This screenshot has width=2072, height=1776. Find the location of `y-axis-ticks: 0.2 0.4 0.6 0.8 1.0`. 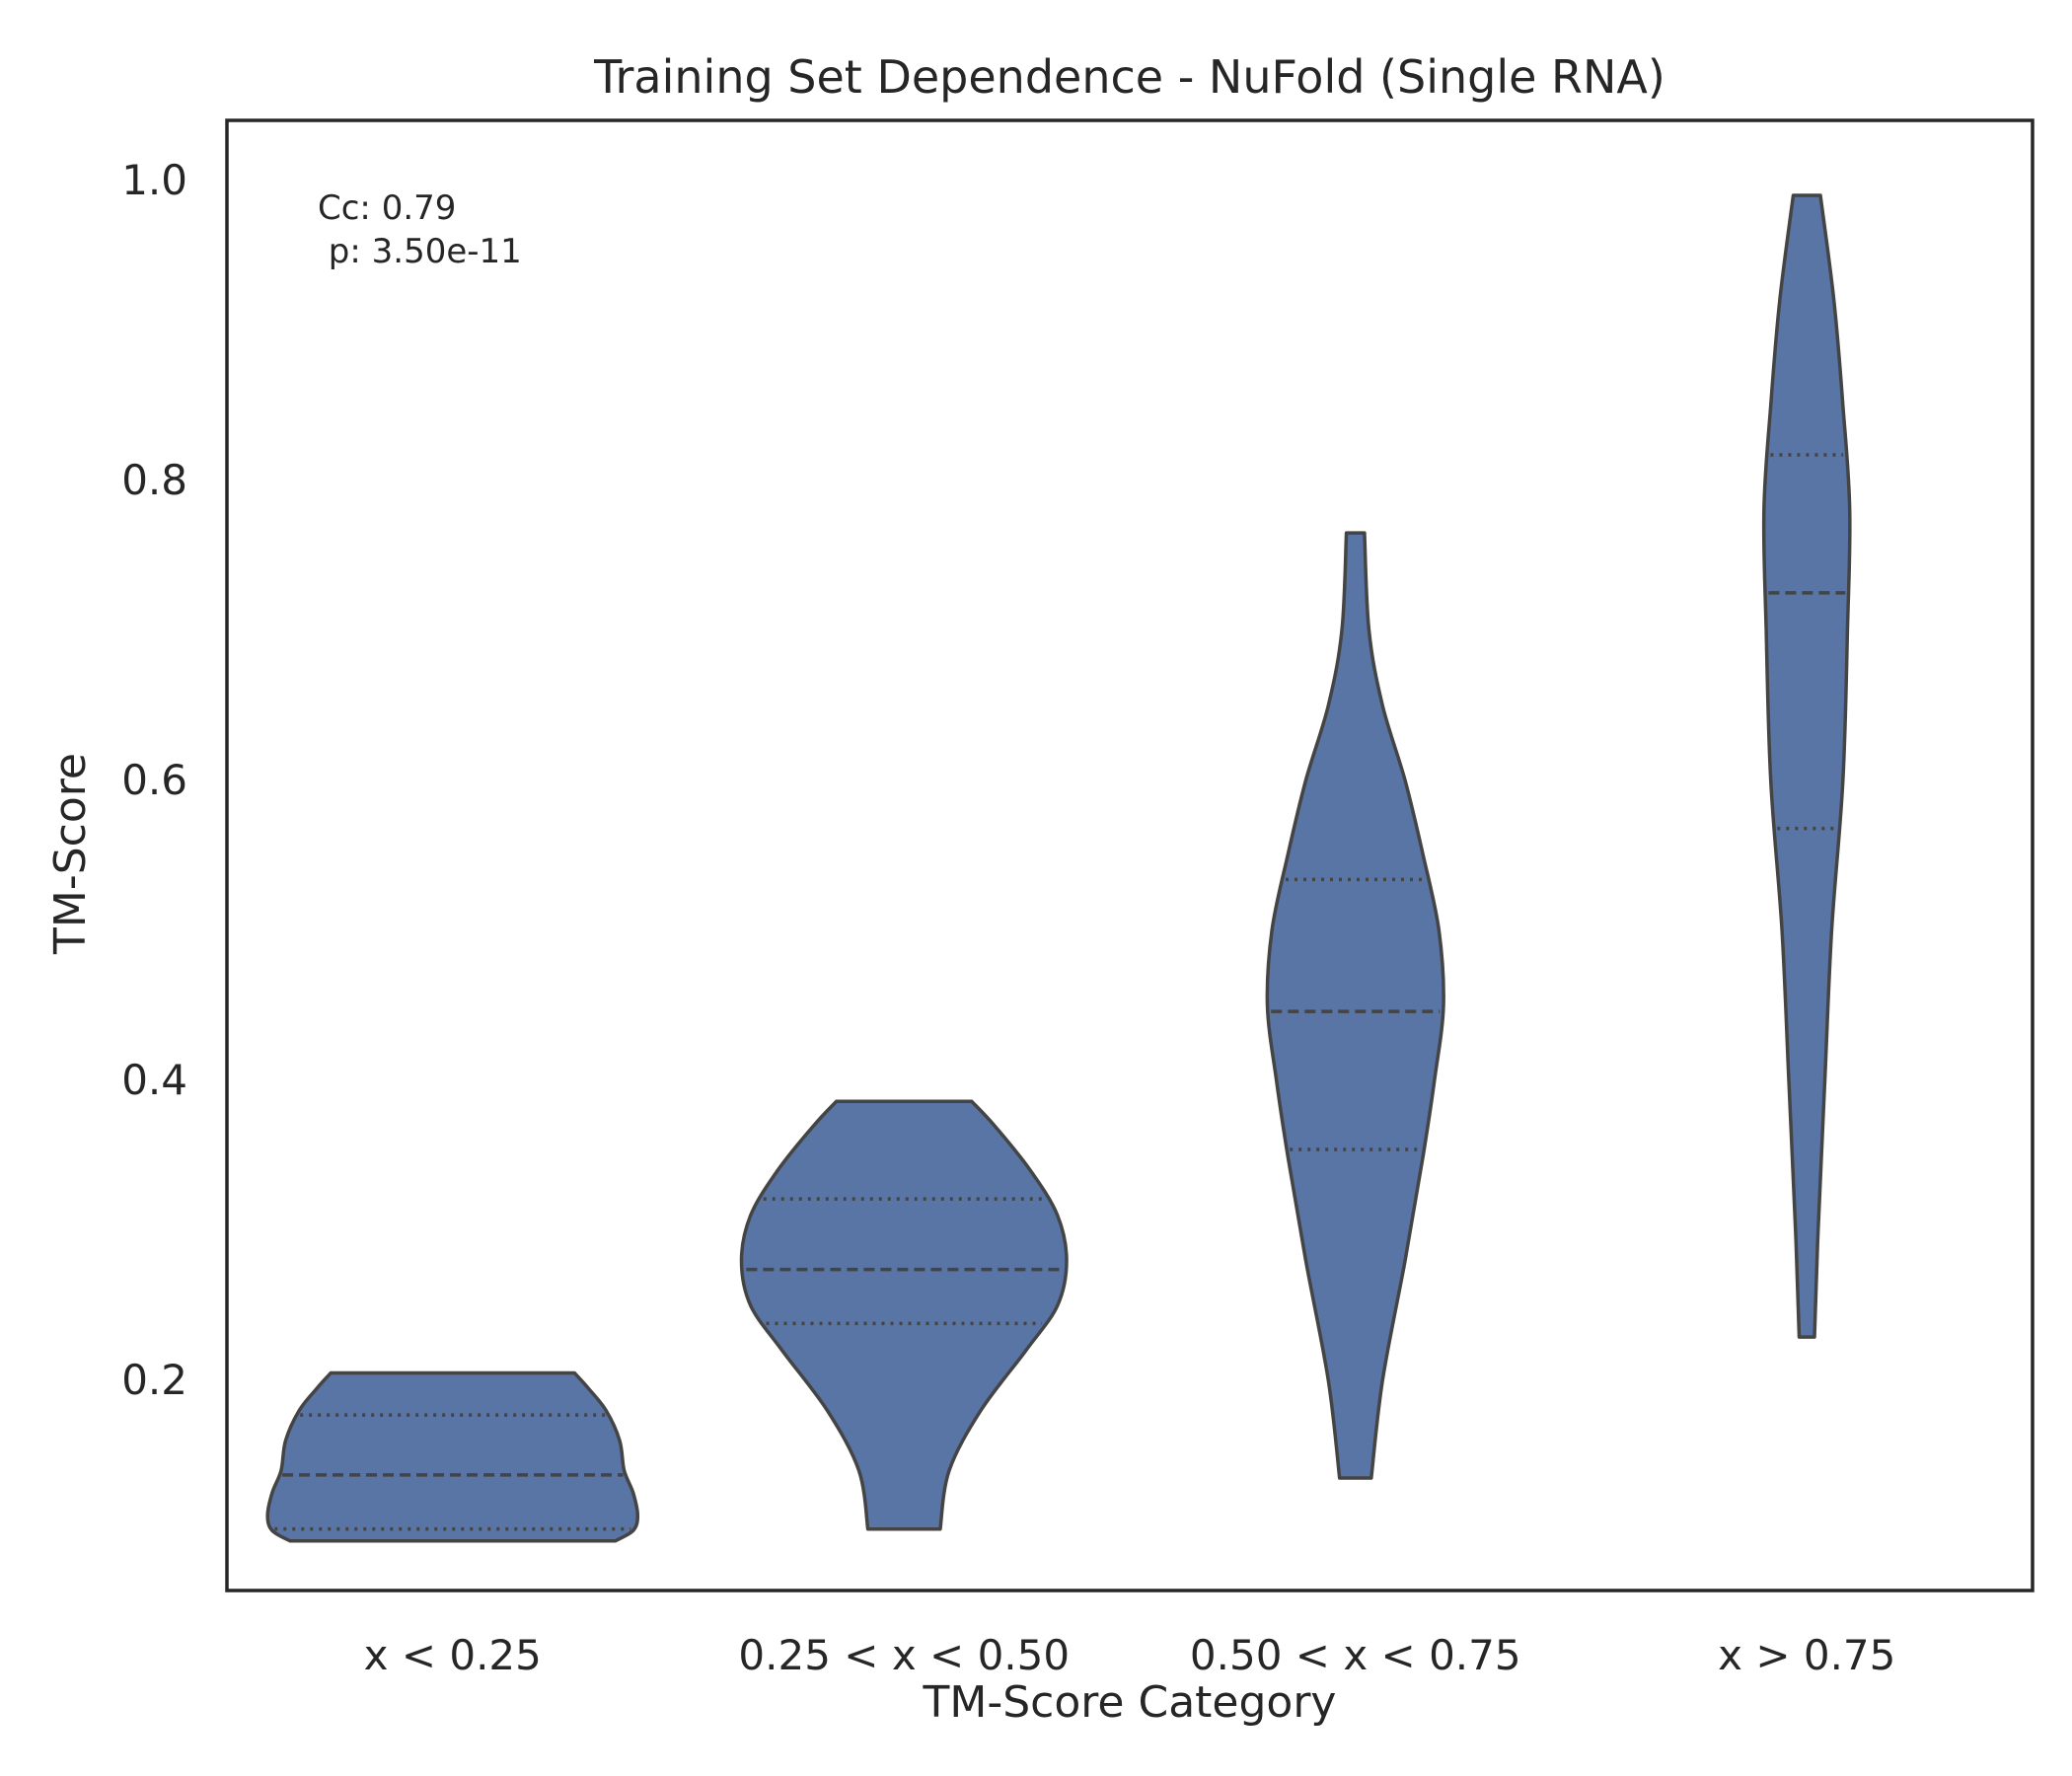

y-axis-ticks: 0.2 0.4 0.6 0.8 1.0 is located at coordinates (154, 780).